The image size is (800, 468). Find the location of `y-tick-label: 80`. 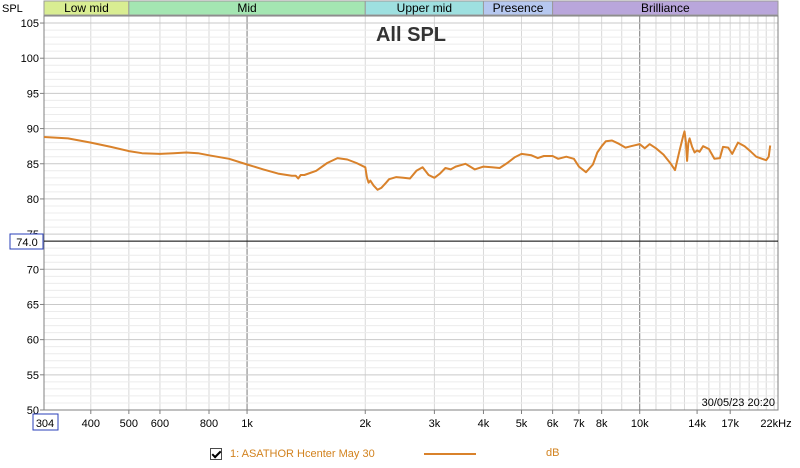

y-tick-label: 80 is located at coordinates (33, 200).